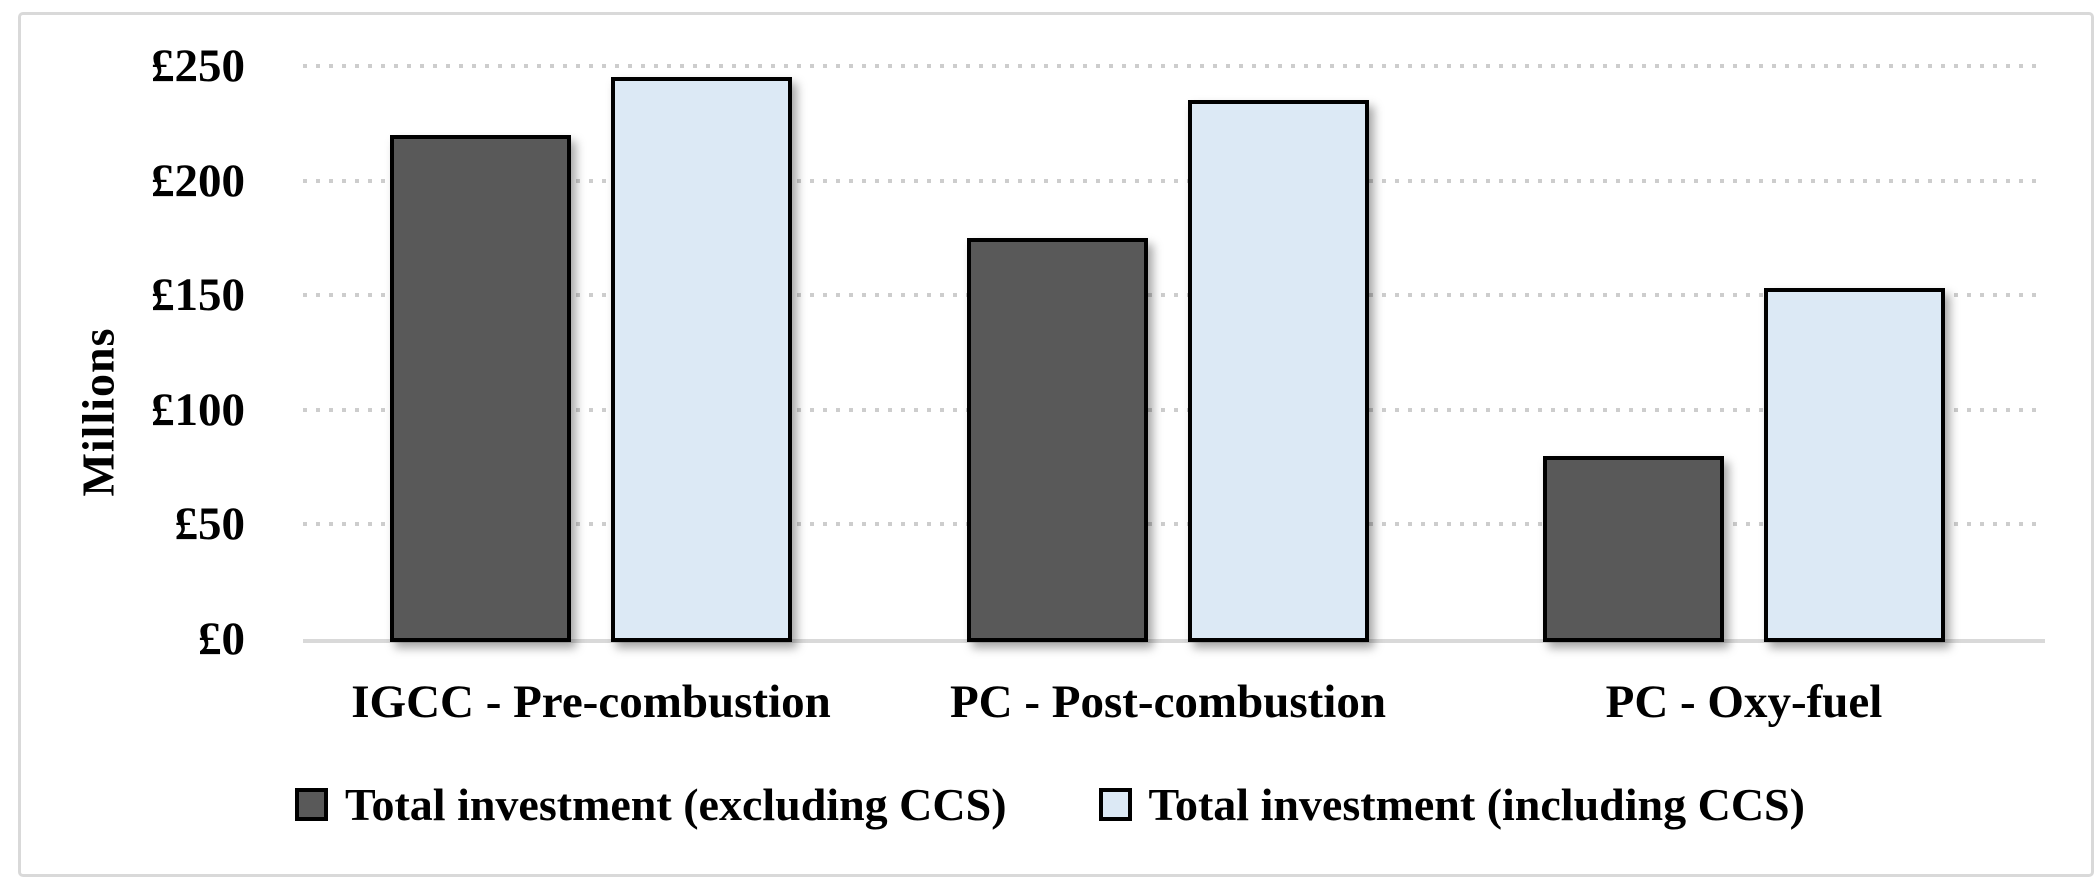 The image size is (2100, 895). I want to click on x-category-label: IGCC - Pre-combustion, so click(591, 702).